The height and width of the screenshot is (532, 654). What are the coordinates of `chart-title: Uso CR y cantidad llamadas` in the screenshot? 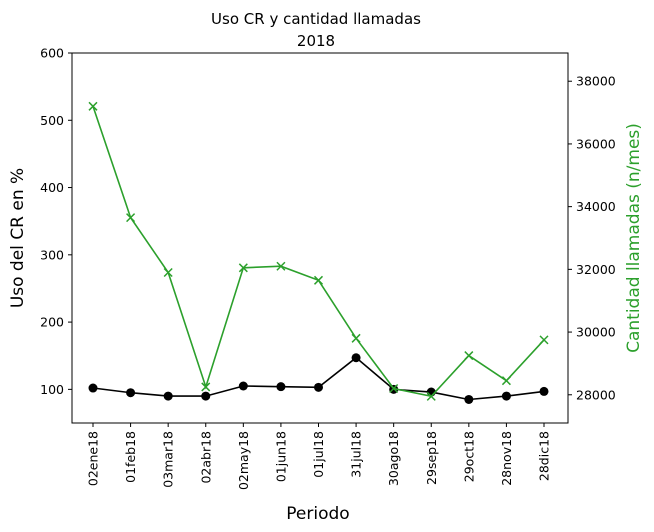 It's located at (316, 19).